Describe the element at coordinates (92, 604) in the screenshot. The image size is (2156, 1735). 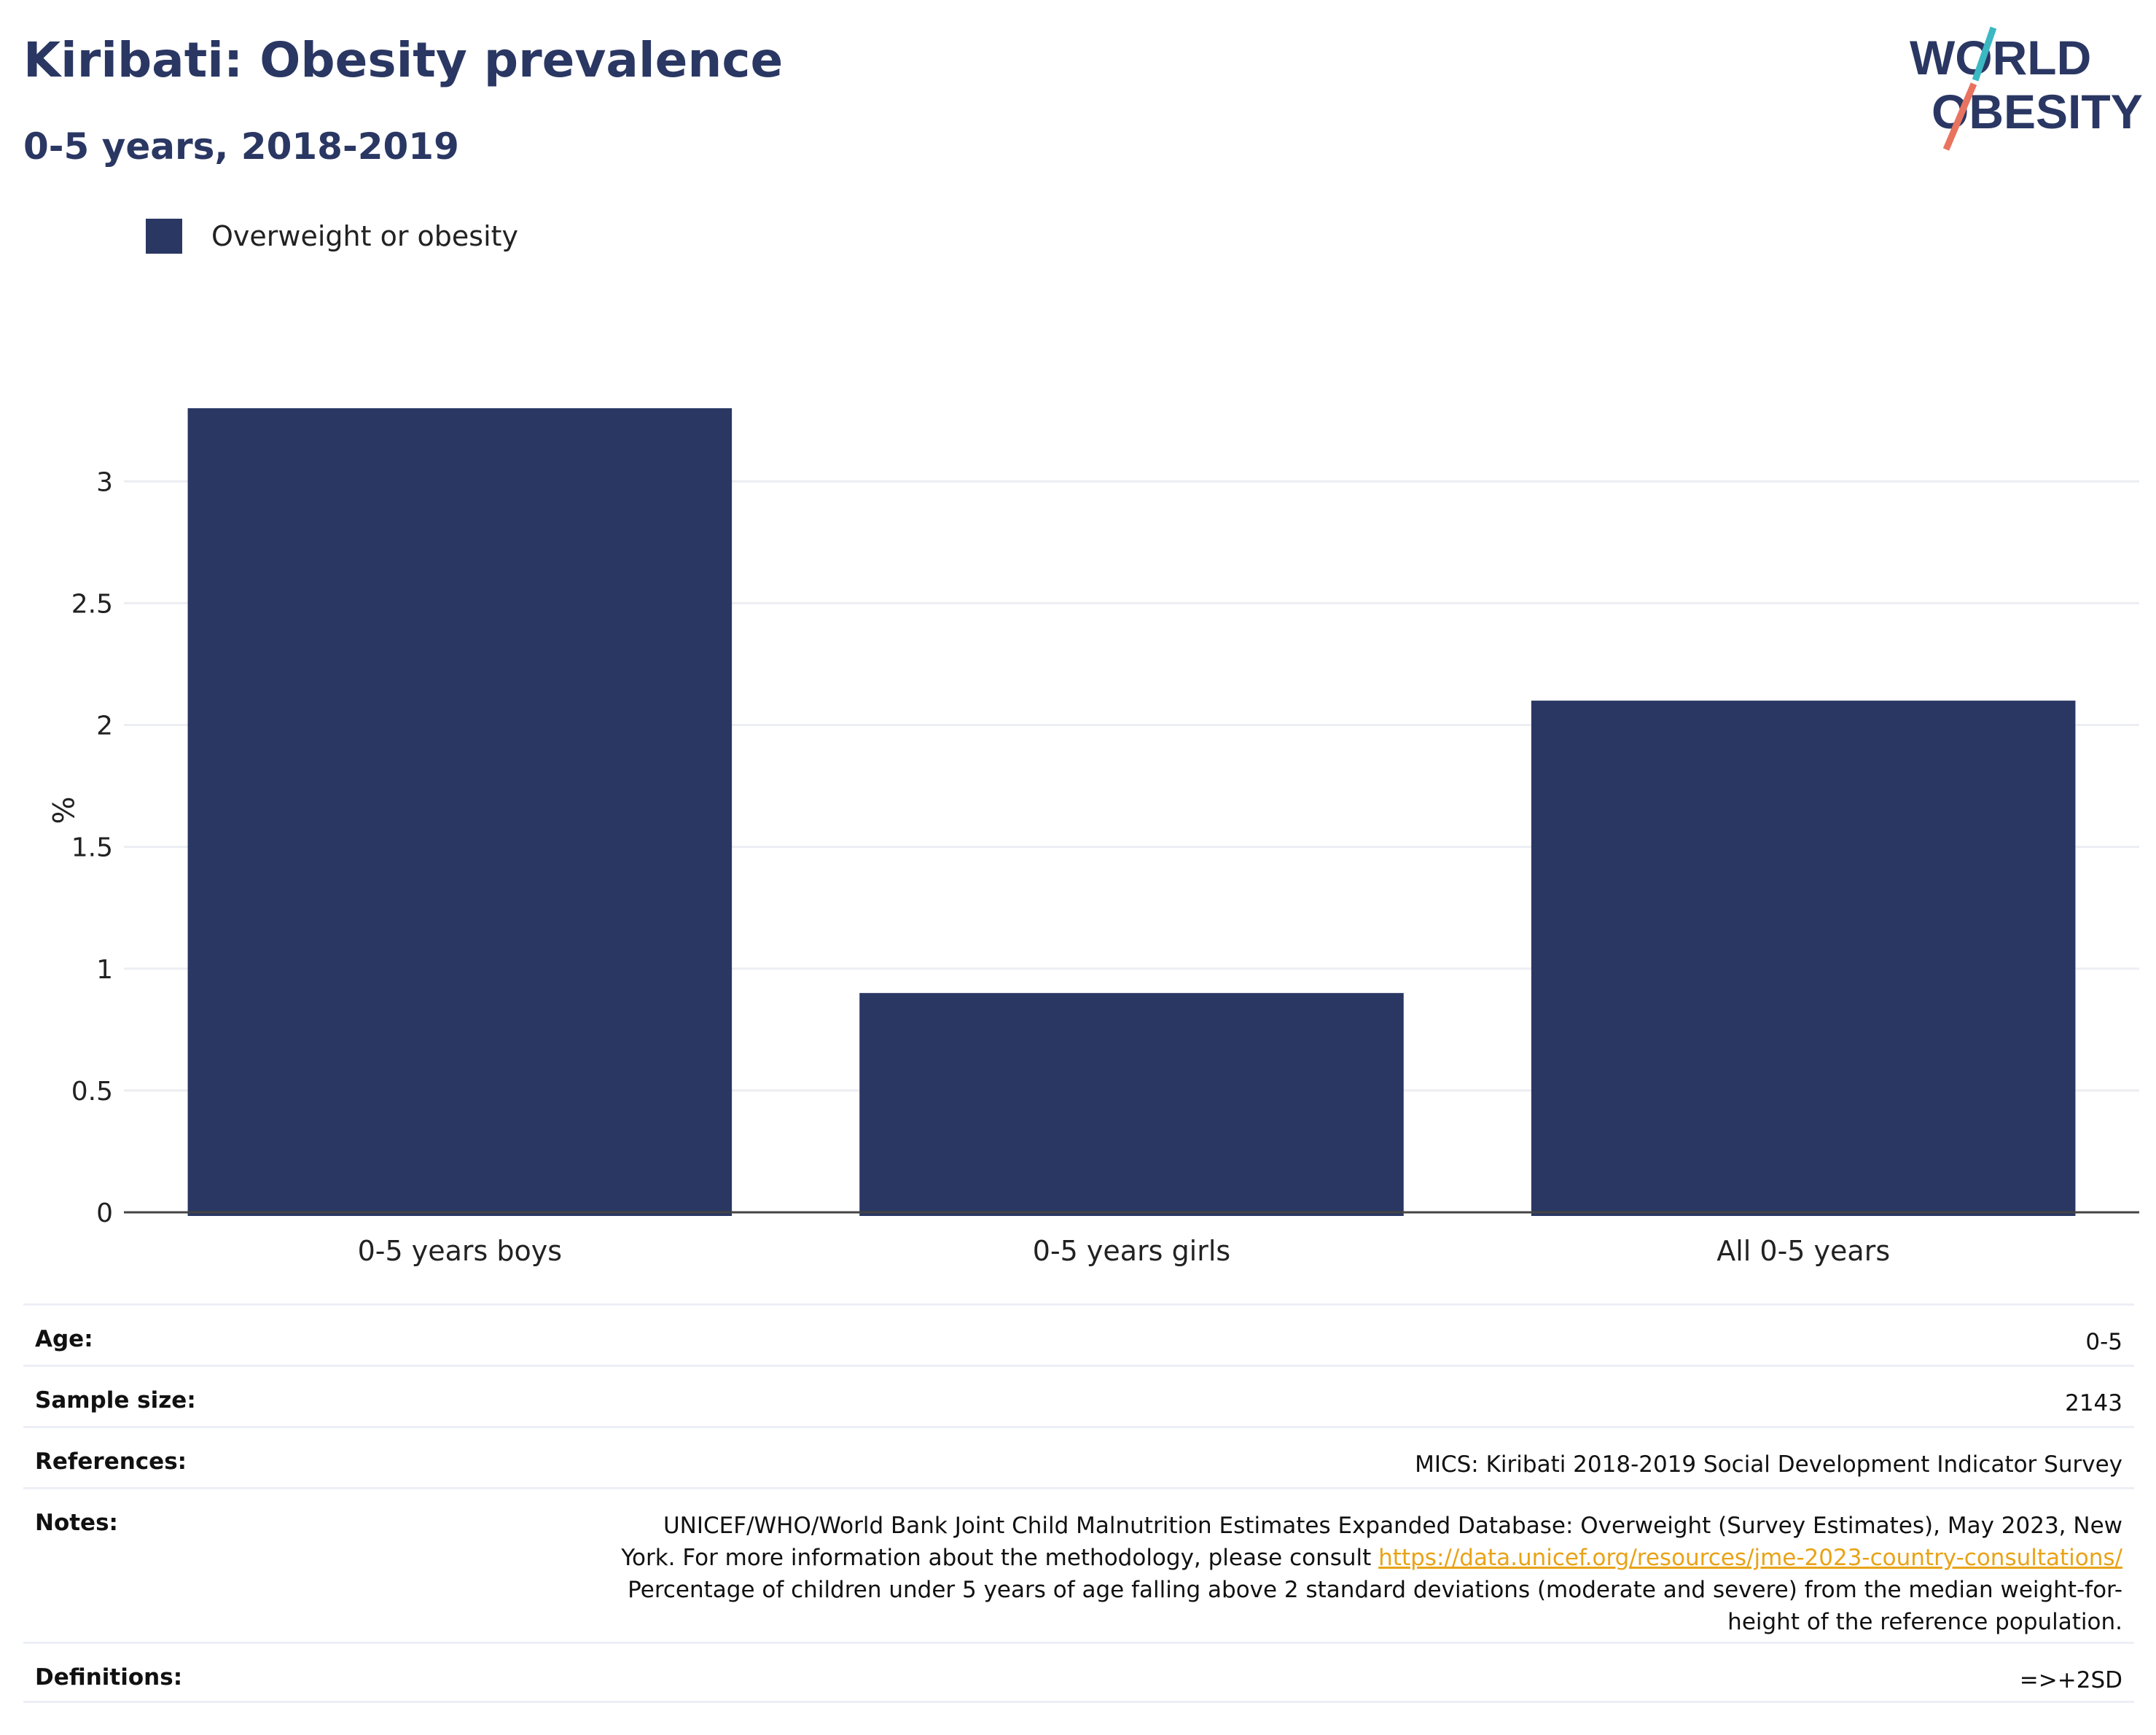
I see `y-tick-label: 2.5` at that location.